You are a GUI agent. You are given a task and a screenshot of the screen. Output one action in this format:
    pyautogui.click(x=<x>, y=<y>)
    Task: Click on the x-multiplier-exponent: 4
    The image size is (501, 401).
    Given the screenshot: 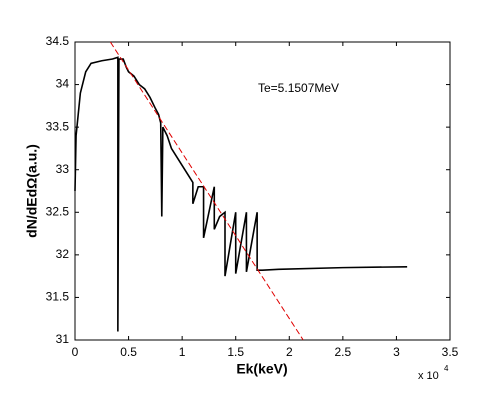 What is the action you would take?
    pyautogui.click(x=446, y=368)
    